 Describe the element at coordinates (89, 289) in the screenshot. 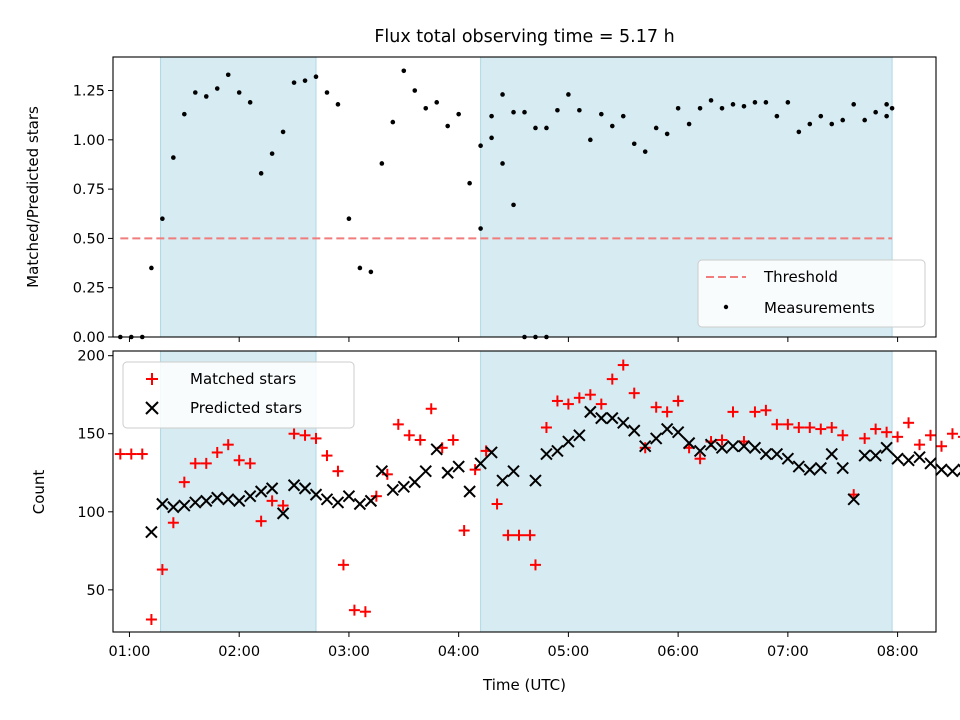

I see `top-y-tick-label: 0.25` at that location.